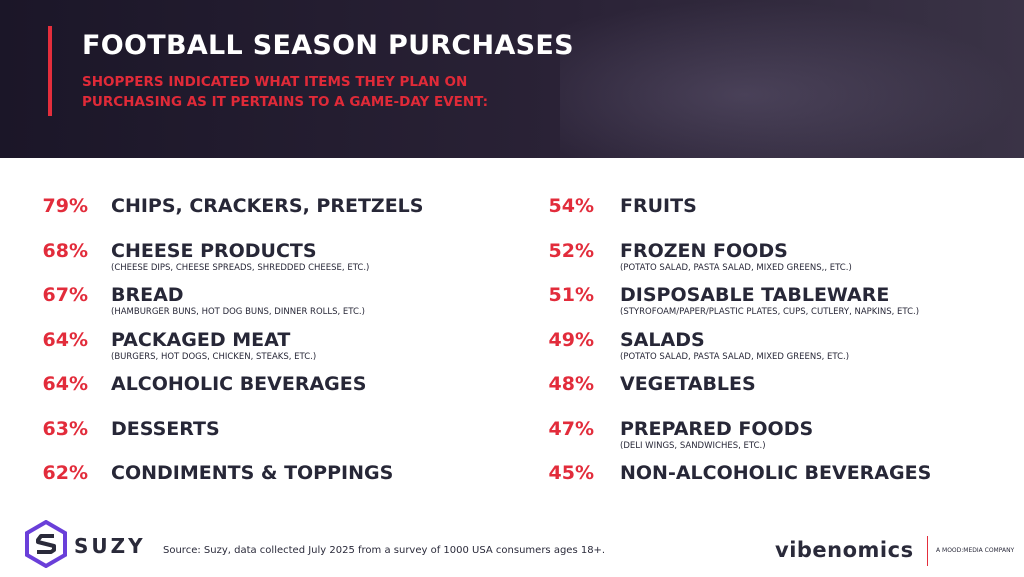 The width and height of the screenshot is (1024, 577). I want to click on percent-value: 47%, so click(571, 428).